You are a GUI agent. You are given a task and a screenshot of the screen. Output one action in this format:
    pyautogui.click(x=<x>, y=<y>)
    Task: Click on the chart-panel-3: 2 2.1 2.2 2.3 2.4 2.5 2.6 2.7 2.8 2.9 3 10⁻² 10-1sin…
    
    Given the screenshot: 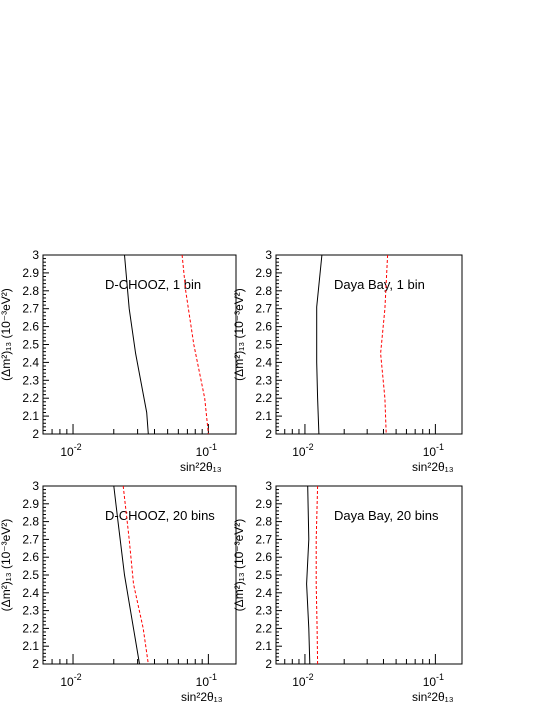 What is the action you would take?
    pyautogui.click(x=118, y=591)
    